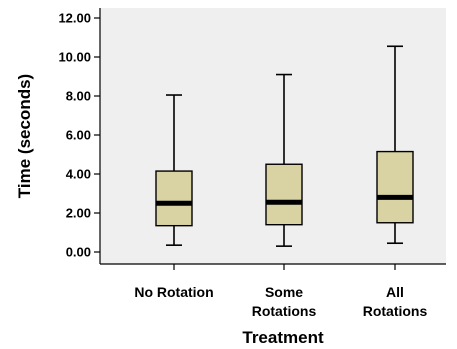  What do you see at coordinates (74, 18) in the screenshot?
I see `y-tick-label: 12.00` at bounding box center [74, 18].